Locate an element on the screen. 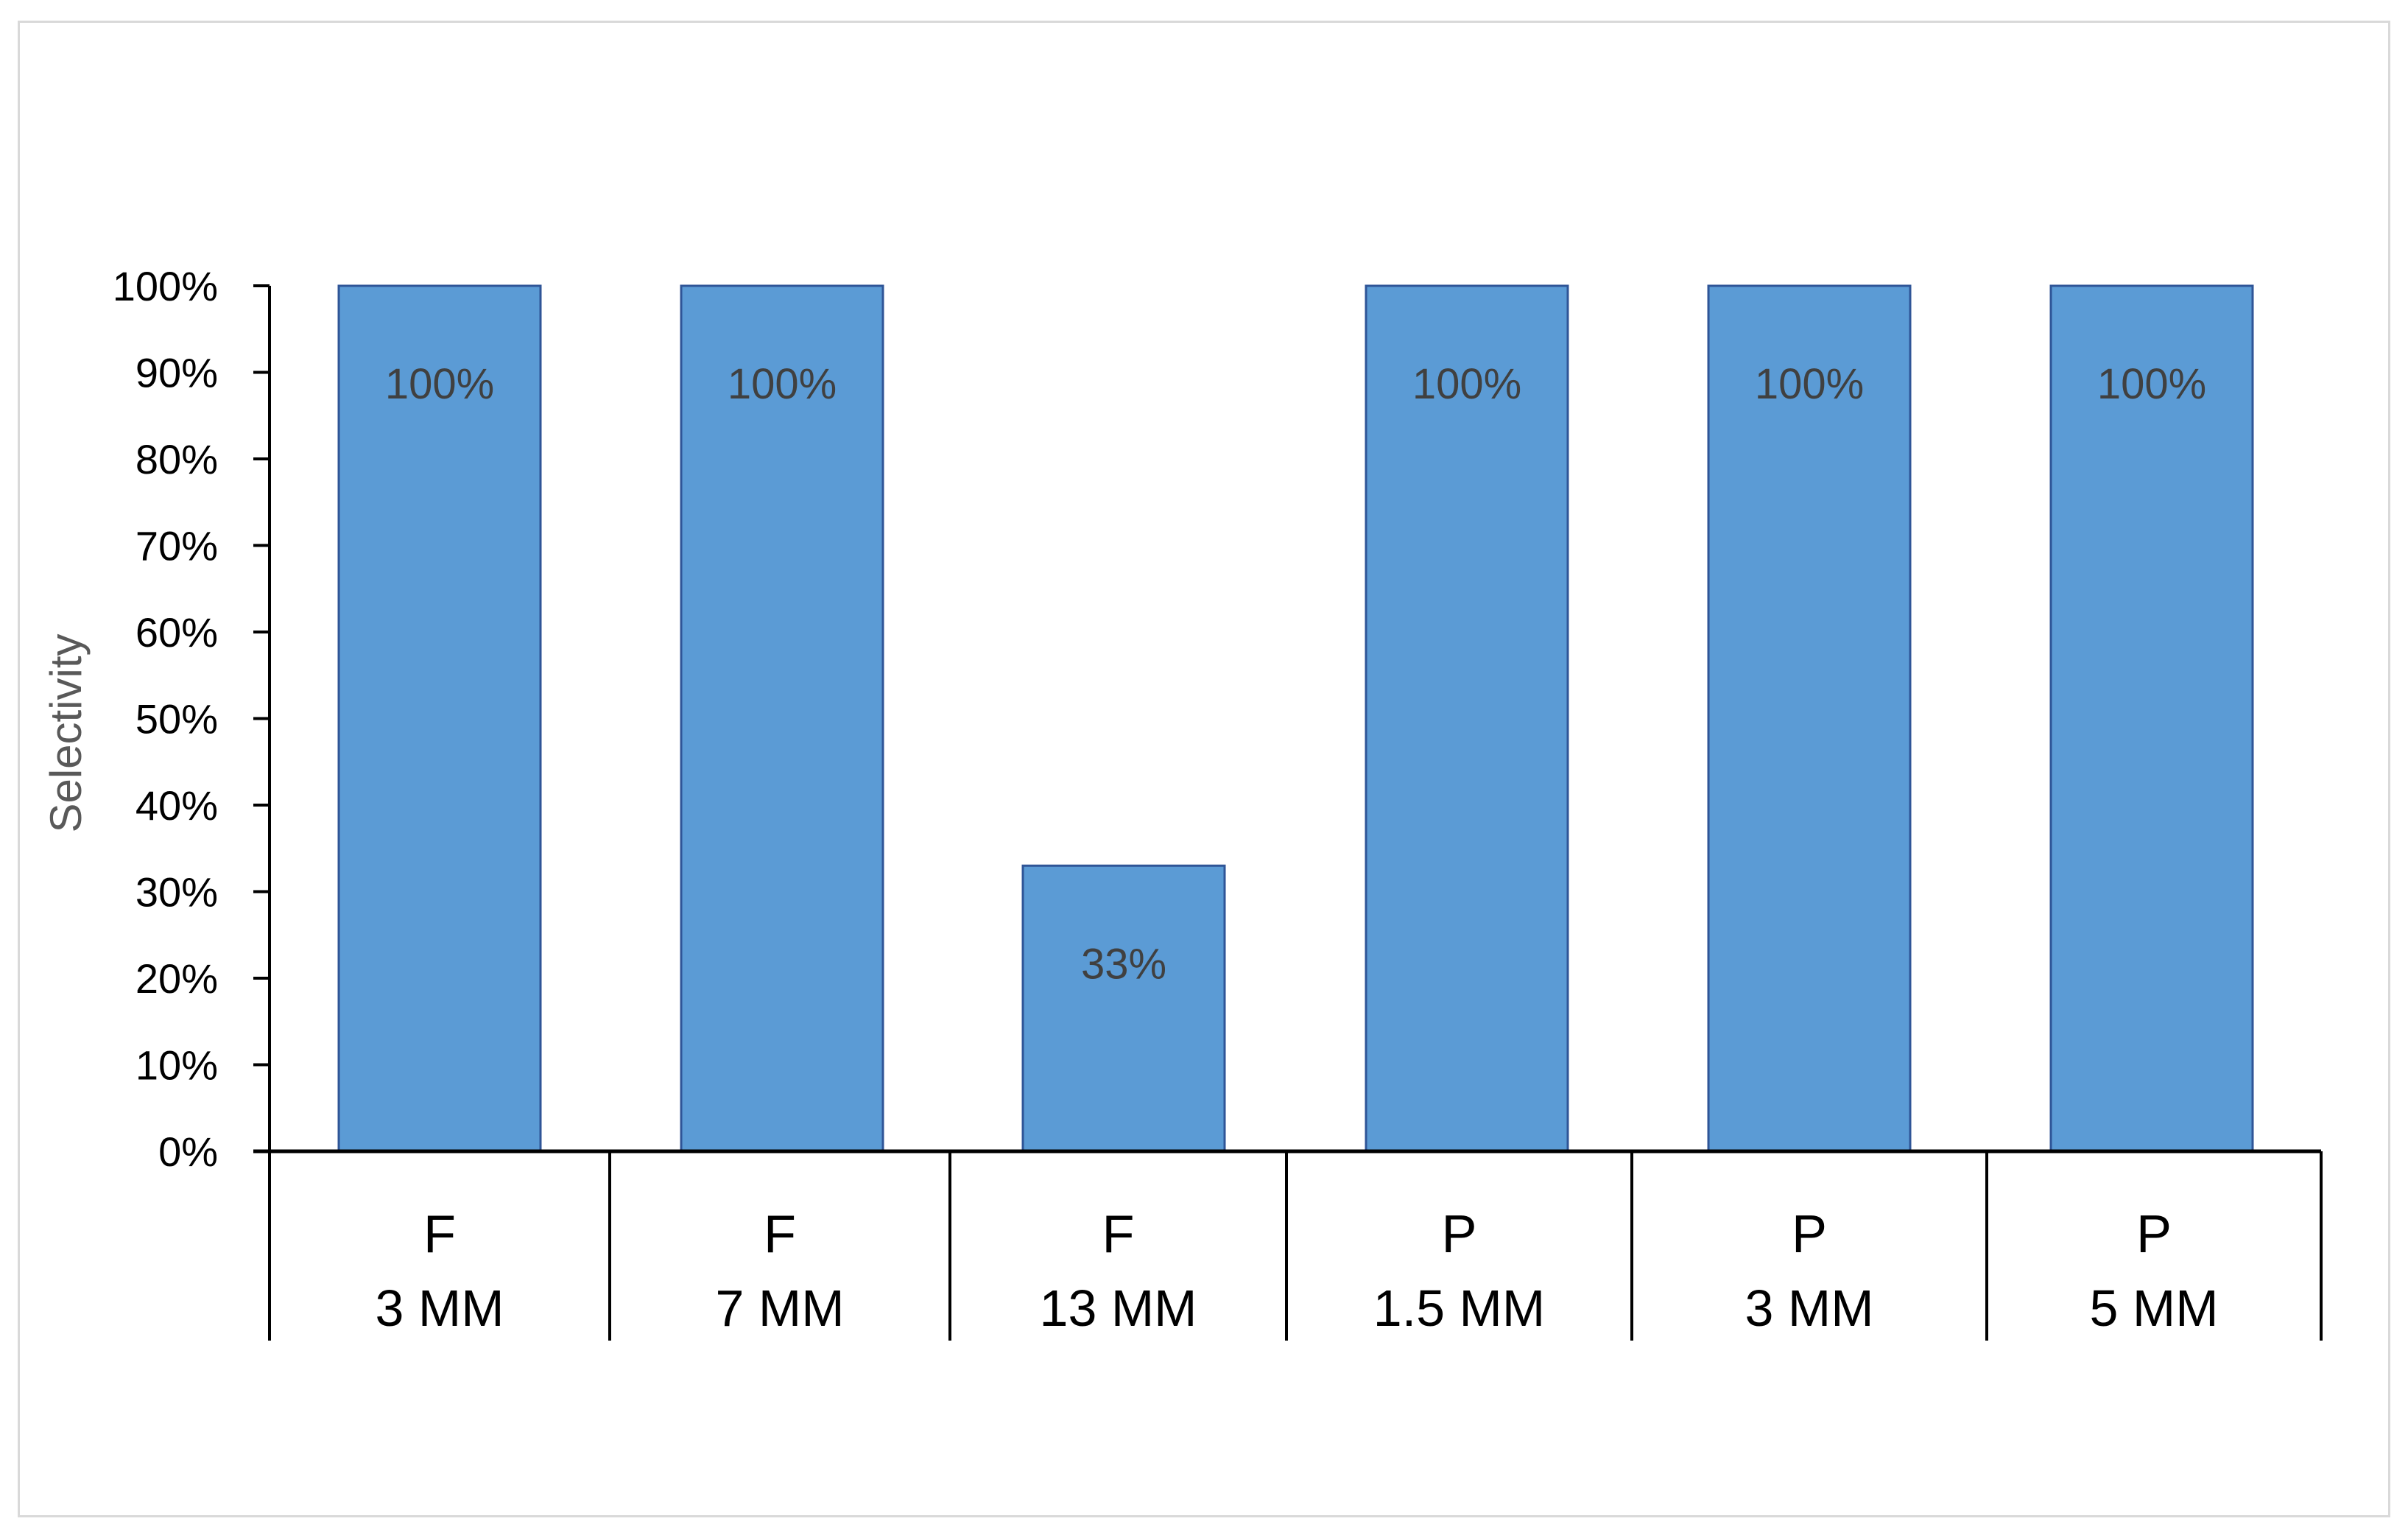  category-size-label: 5 MM is located at coordinates (2154, 1308).